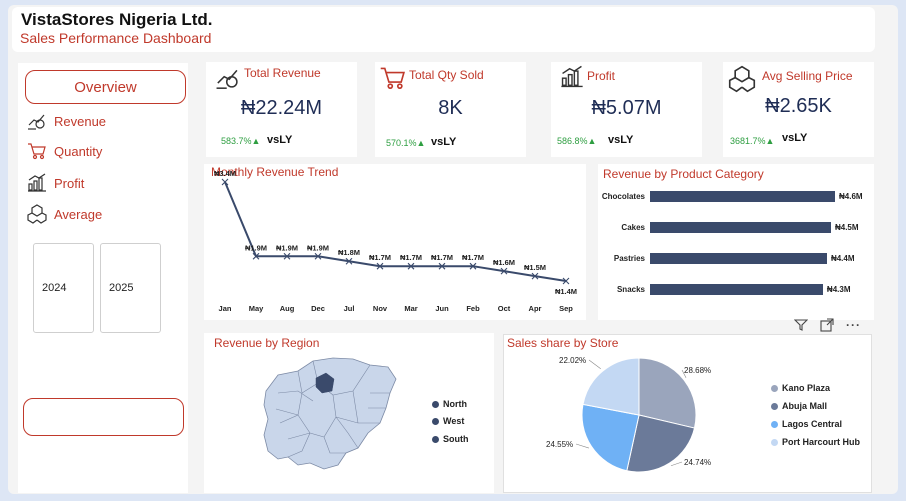 The image size is (906, 501). Describe the element at coordinates (130, 288) in the screenshot. I see `year-slicer-2025: 2025` at that location.